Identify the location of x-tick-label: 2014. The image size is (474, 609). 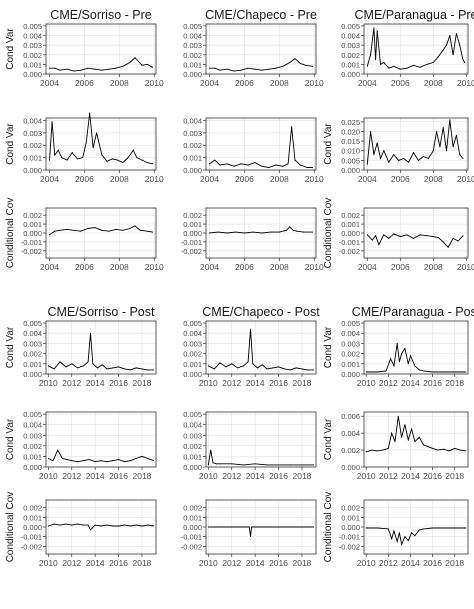
(410, 383).